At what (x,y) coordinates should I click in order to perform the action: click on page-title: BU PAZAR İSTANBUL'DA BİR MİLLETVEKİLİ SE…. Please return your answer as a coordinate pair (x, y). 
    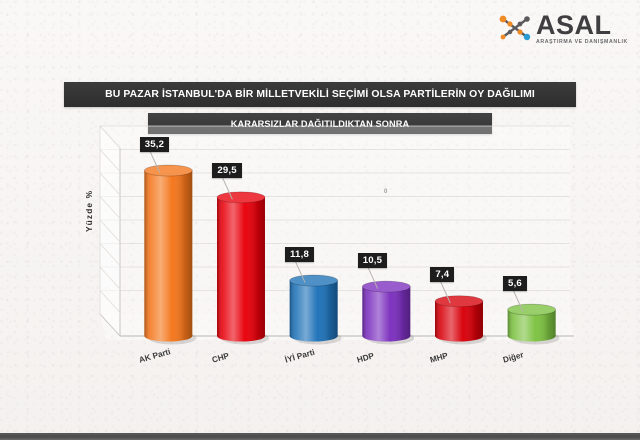
    Looking at the image, I should click on (320, 94).